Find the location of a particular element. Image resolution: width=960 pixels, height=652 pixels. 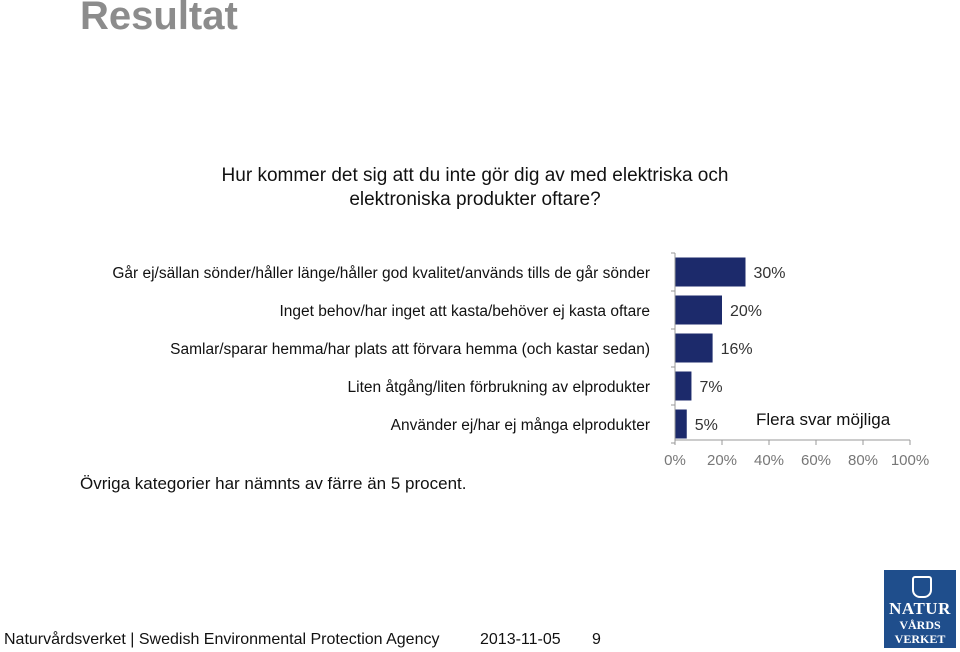

x-tick-label: 100% is located at coordinates (910, 460).